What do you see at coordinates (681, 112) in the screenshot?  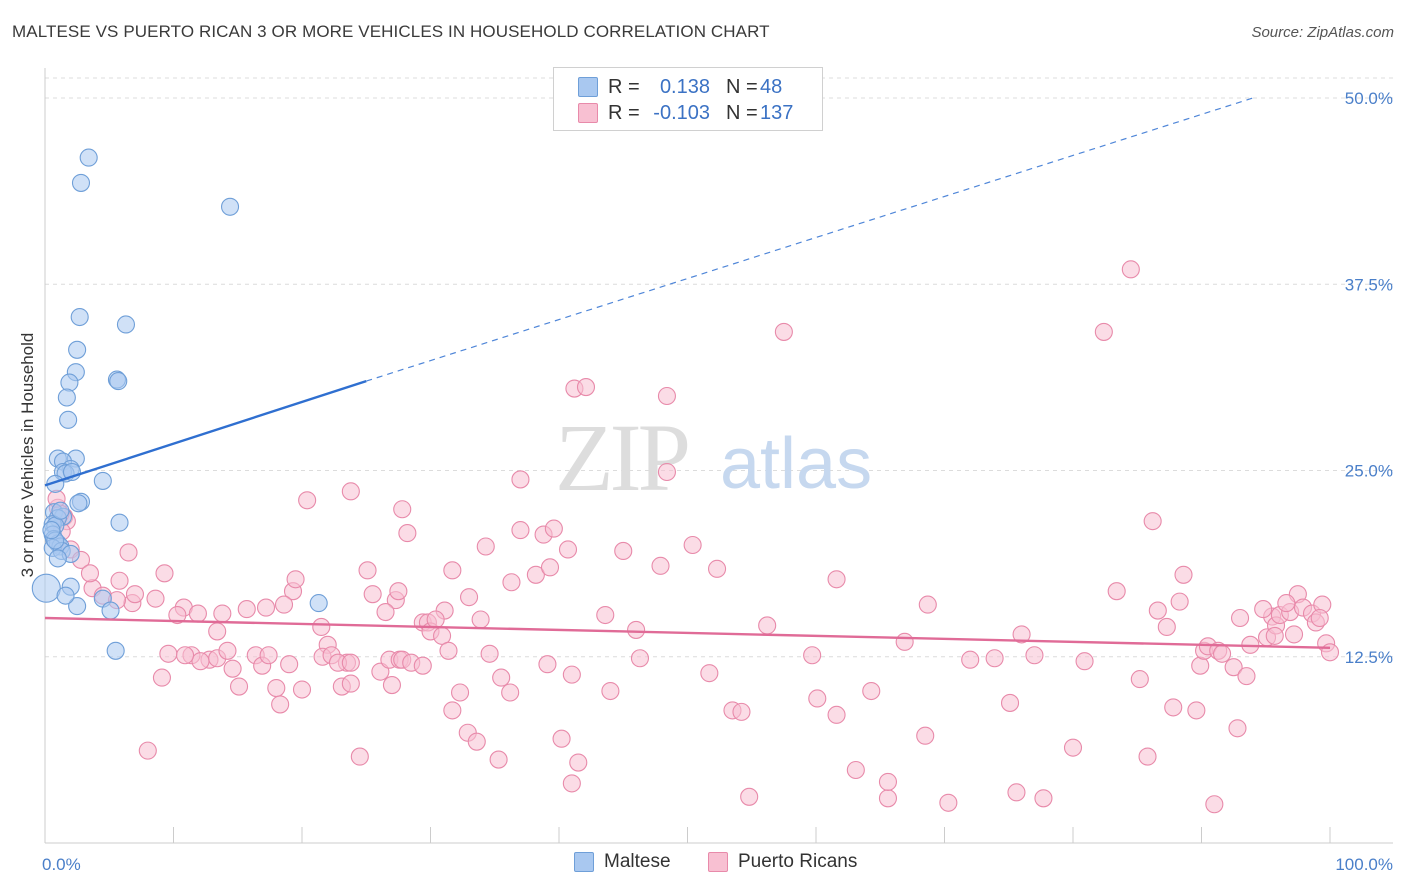 I see `legend-r-value: -0.103` at bounding box center [681, 112].